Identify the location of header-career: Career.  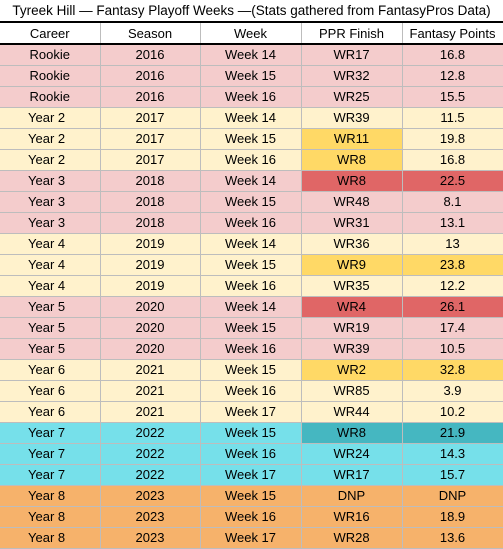
(50, 34).